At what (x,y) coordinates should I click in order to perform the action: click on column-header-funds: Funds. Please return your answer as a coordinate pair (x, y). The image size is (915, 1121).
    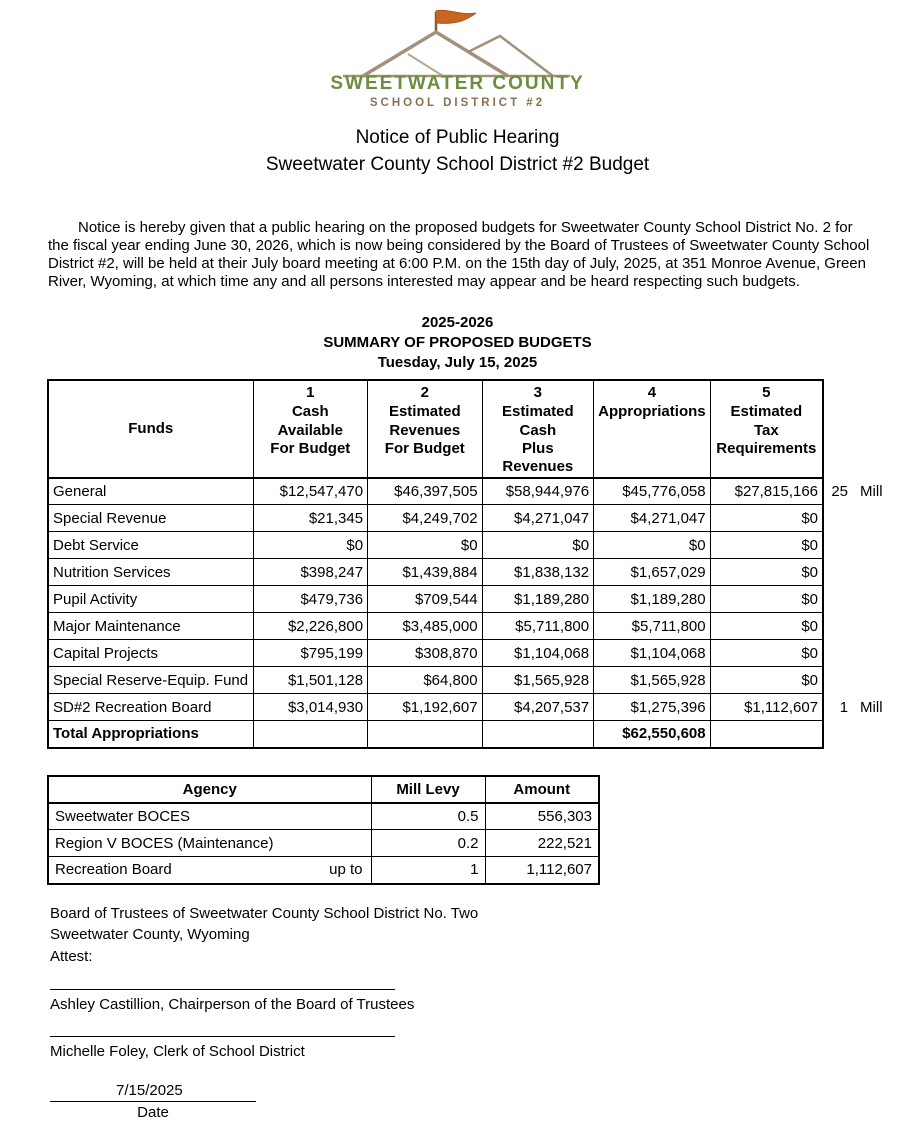
    Looking at the image, I should click on (150, 429).